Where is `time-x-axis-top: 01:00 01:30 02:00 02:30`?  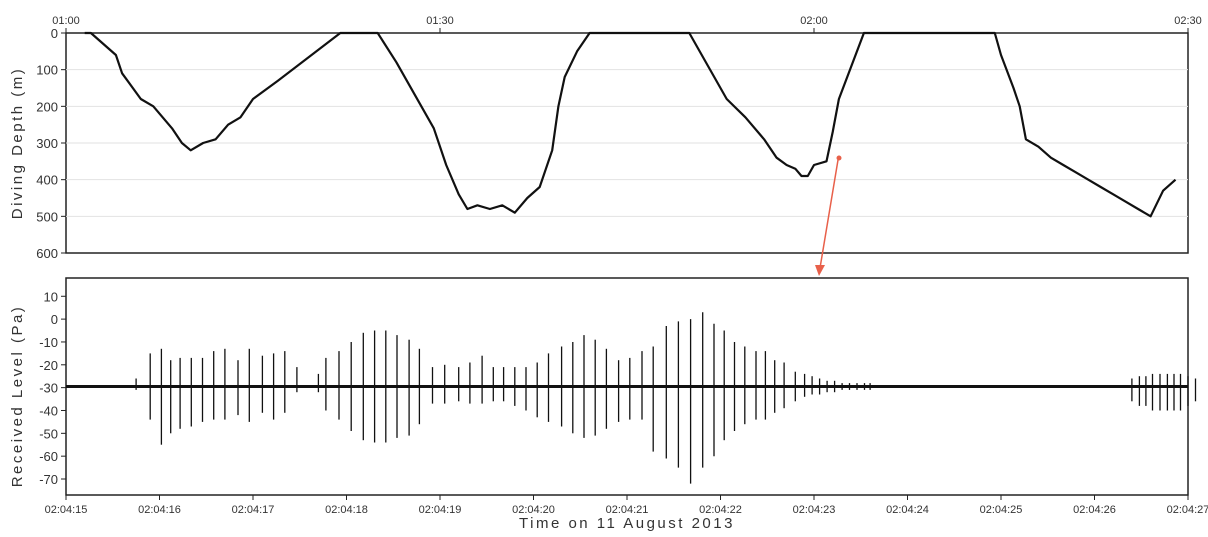 time-x-axis-top: 01:00 01:30 02:00 02:30 is located at coordinates (627, 24).